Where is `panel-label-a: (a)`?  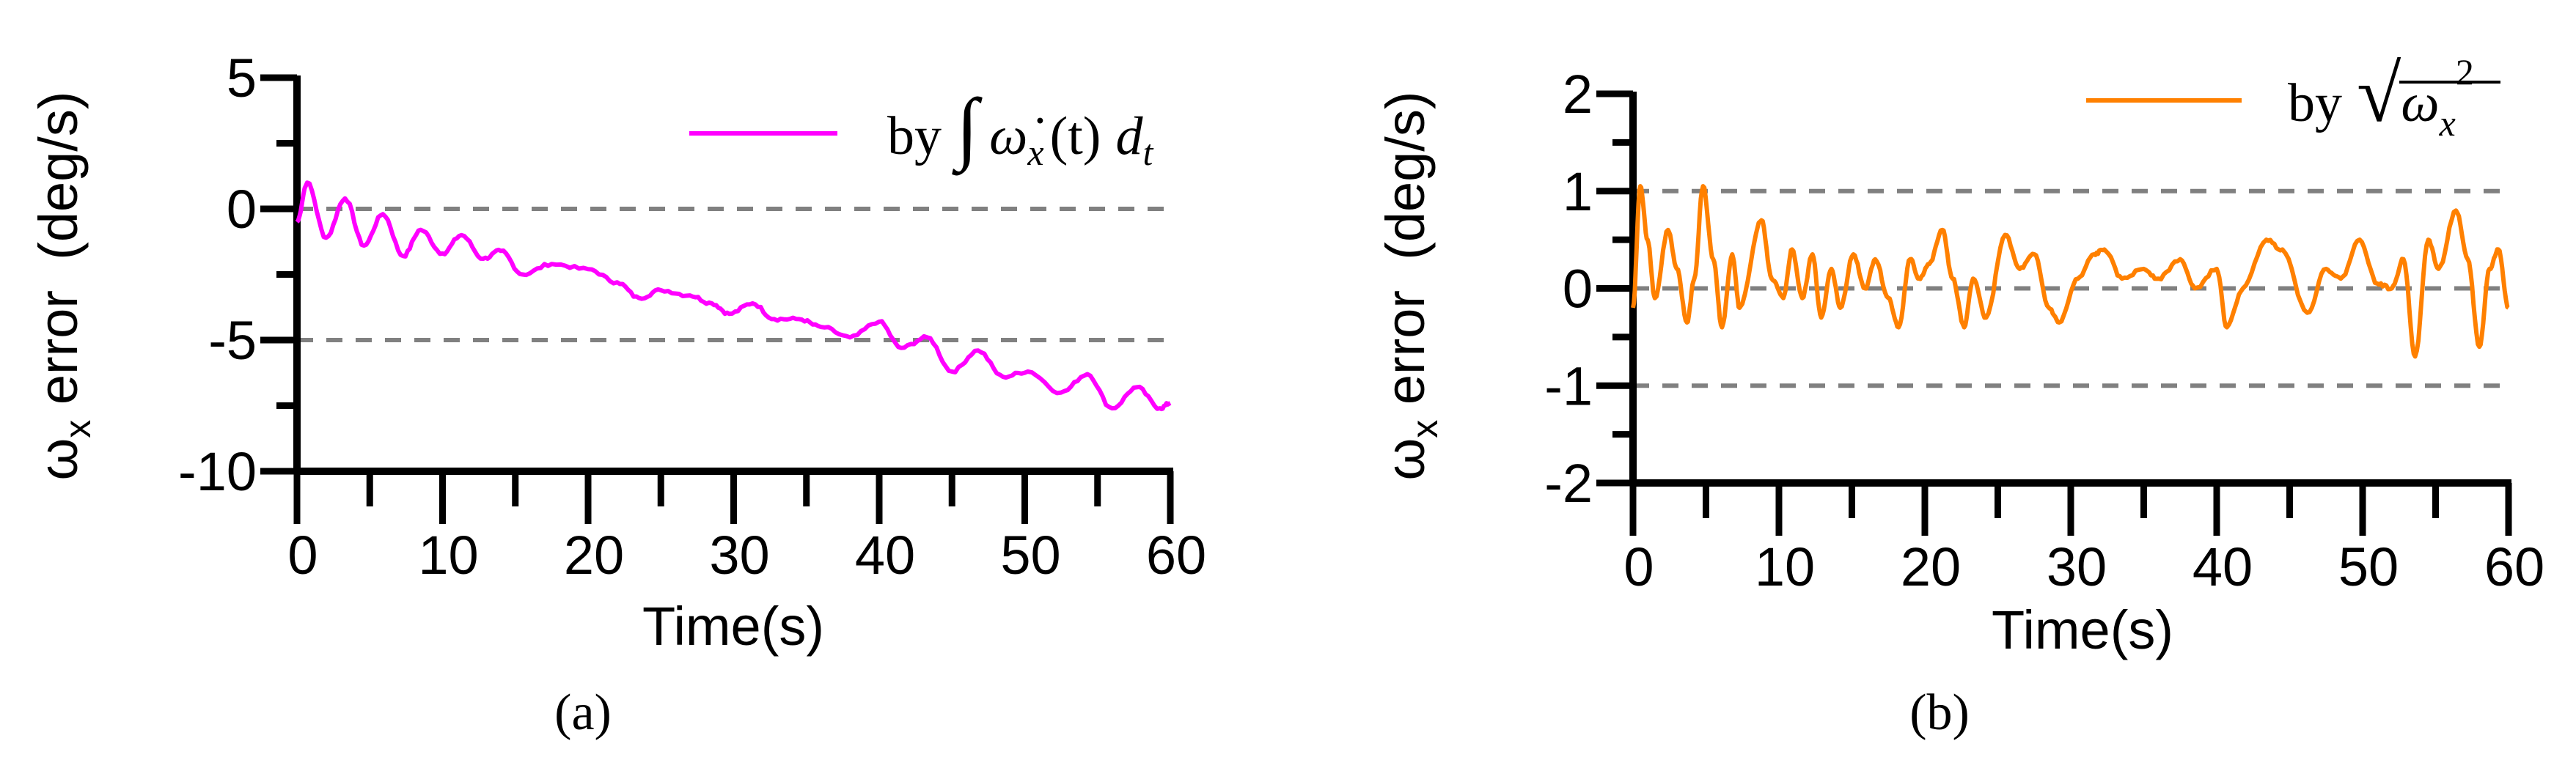 panel-label-a: (a) is located at coordinates (583, 713).